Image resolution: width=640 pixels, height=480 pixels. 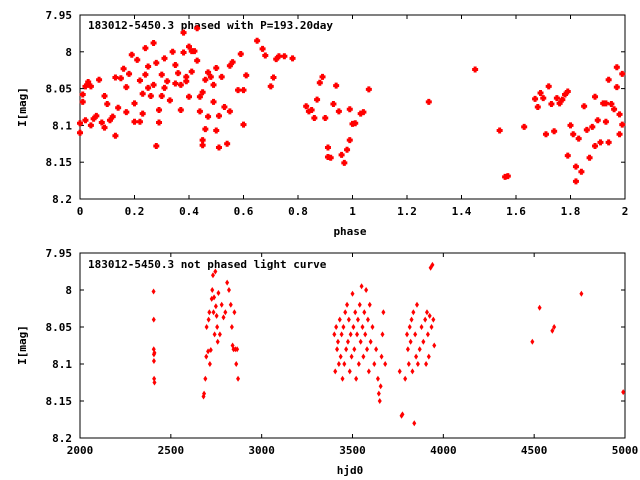 I want to click on unphased-x-axis-label: hjd0, so click(x=350, y=470).